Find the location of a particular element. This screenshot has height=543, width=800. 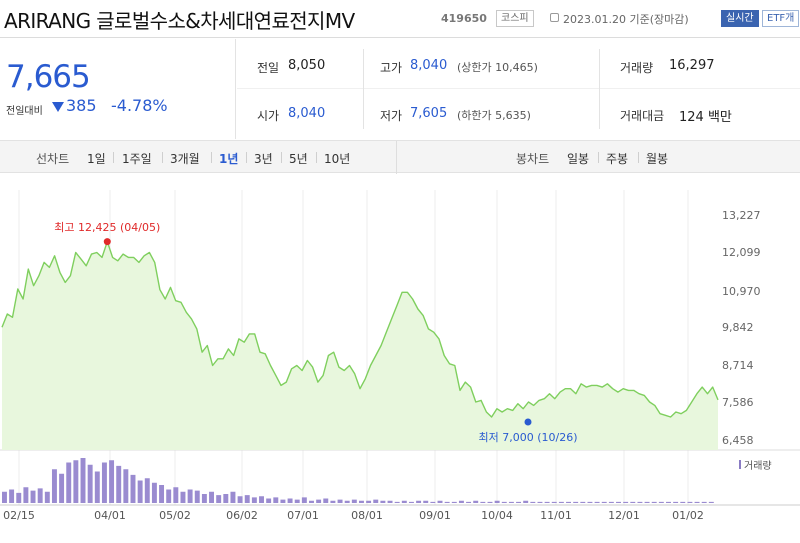

stats-divider is located at coordinates (599, 89).